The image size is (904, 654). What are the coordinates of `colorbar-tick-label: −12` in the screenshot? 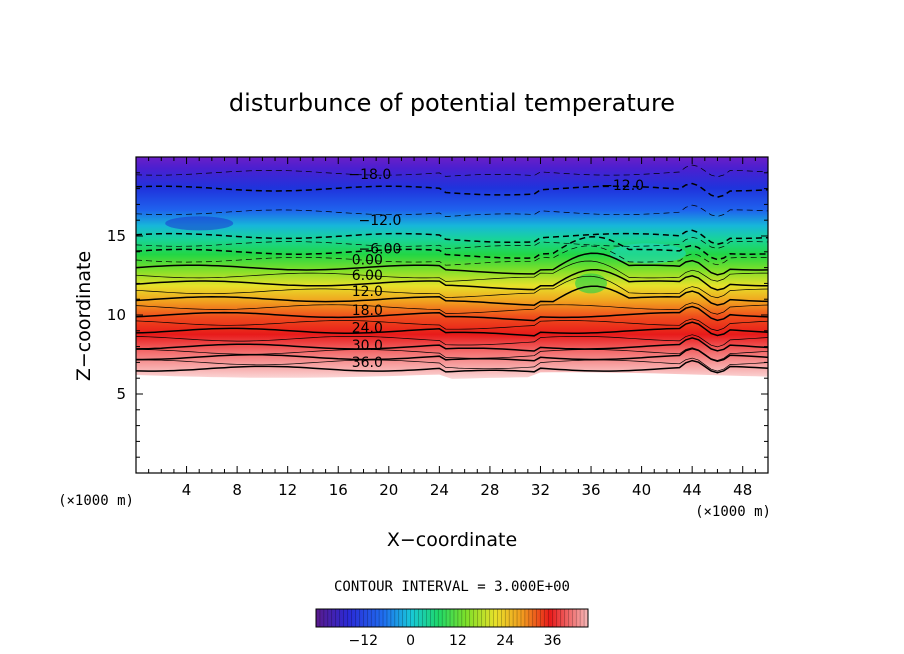 It's located at (364, 641).